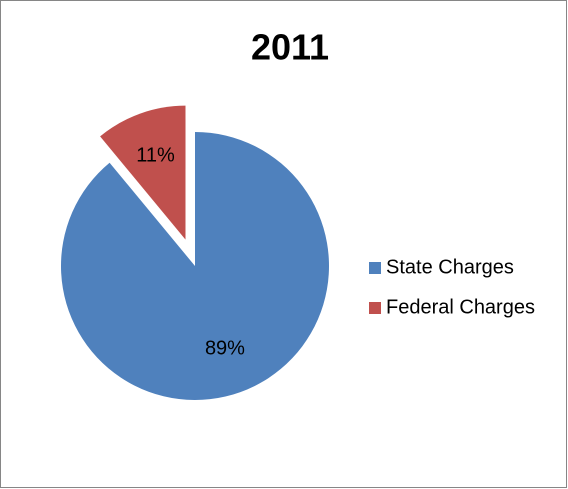 The height and width of the screenshot is (489, 568). Describe the element at coordinates (290, 47) in the screenshot. I see `chart-title: 2011` at that location.